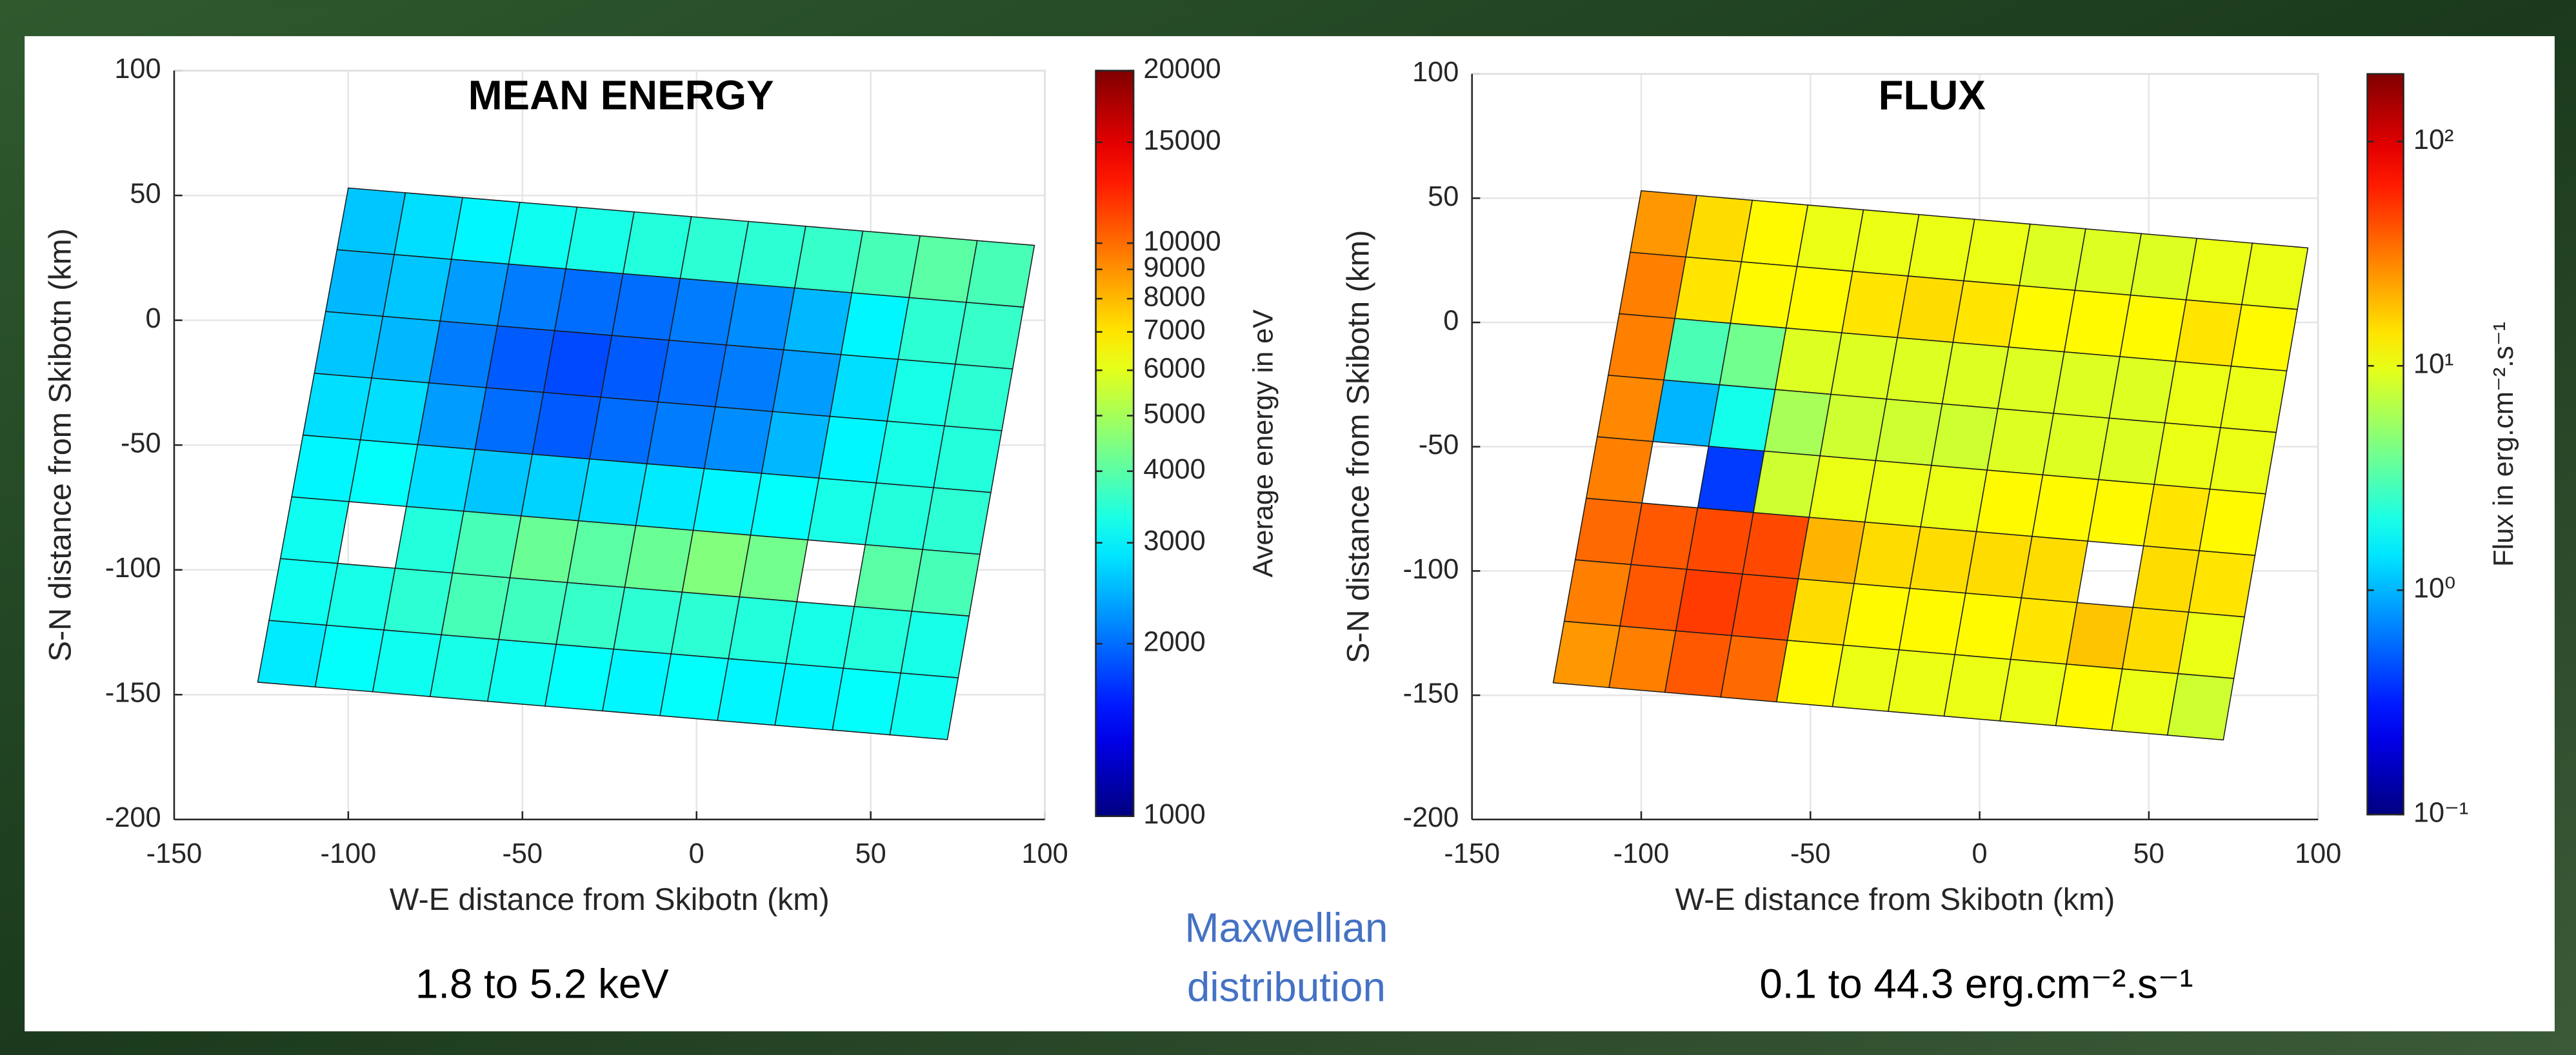 This screenshot has width=2576, height=1055. What do you see at coordinates (1174, 642) in the screenshot?
I see `colorbar-tick-label: 2000` at bounding box center [1174, 642].